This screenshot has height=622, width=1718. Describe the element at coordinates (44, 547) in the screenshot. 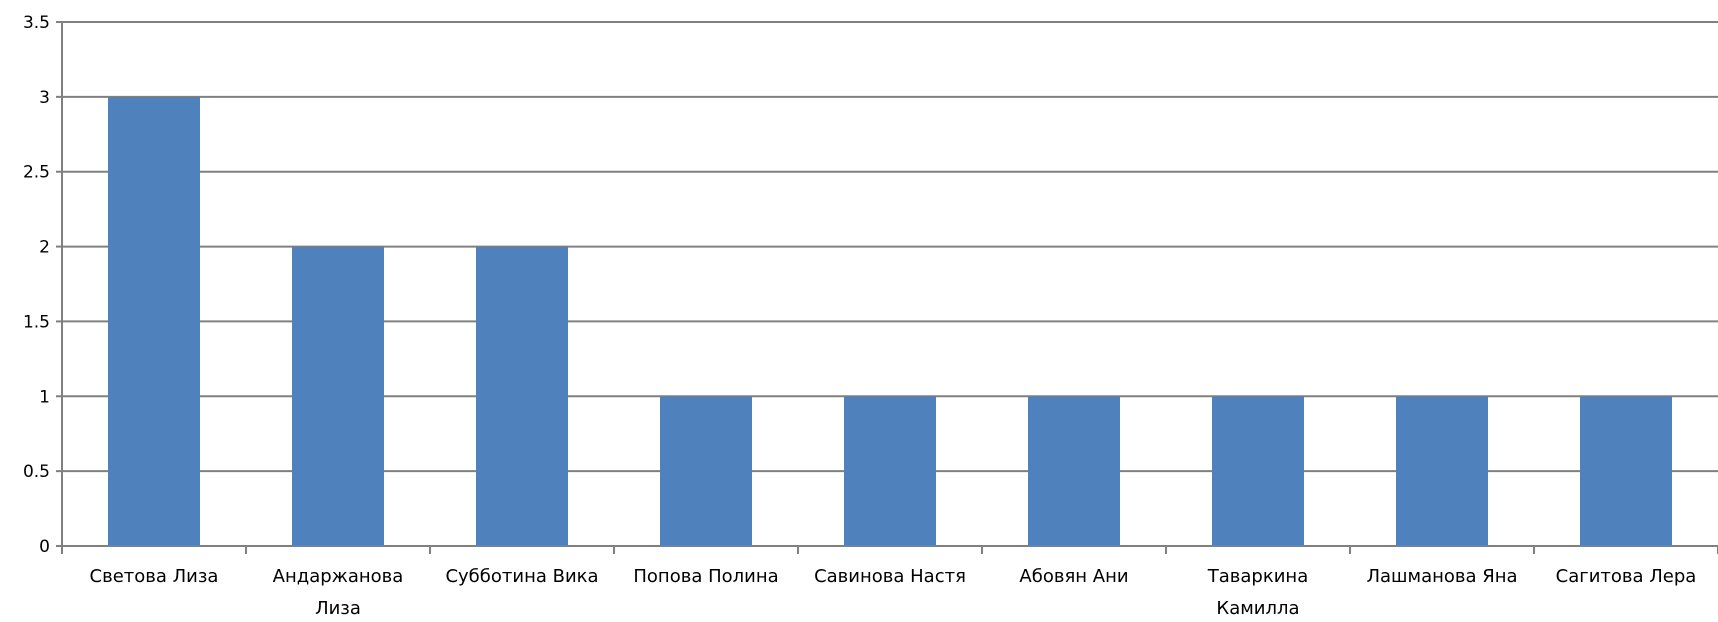

I see `y-tick-label: 0` at that location.